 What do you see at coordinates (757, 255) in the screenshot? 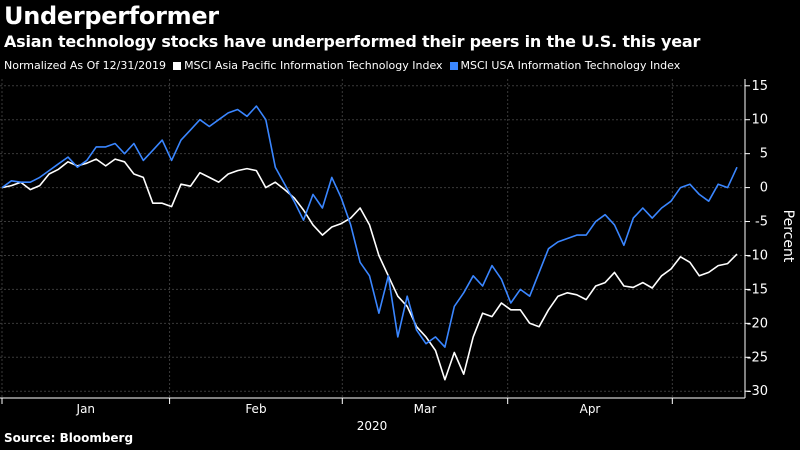
I see `y-tick-label: -10` at bounding box center [757, 255].